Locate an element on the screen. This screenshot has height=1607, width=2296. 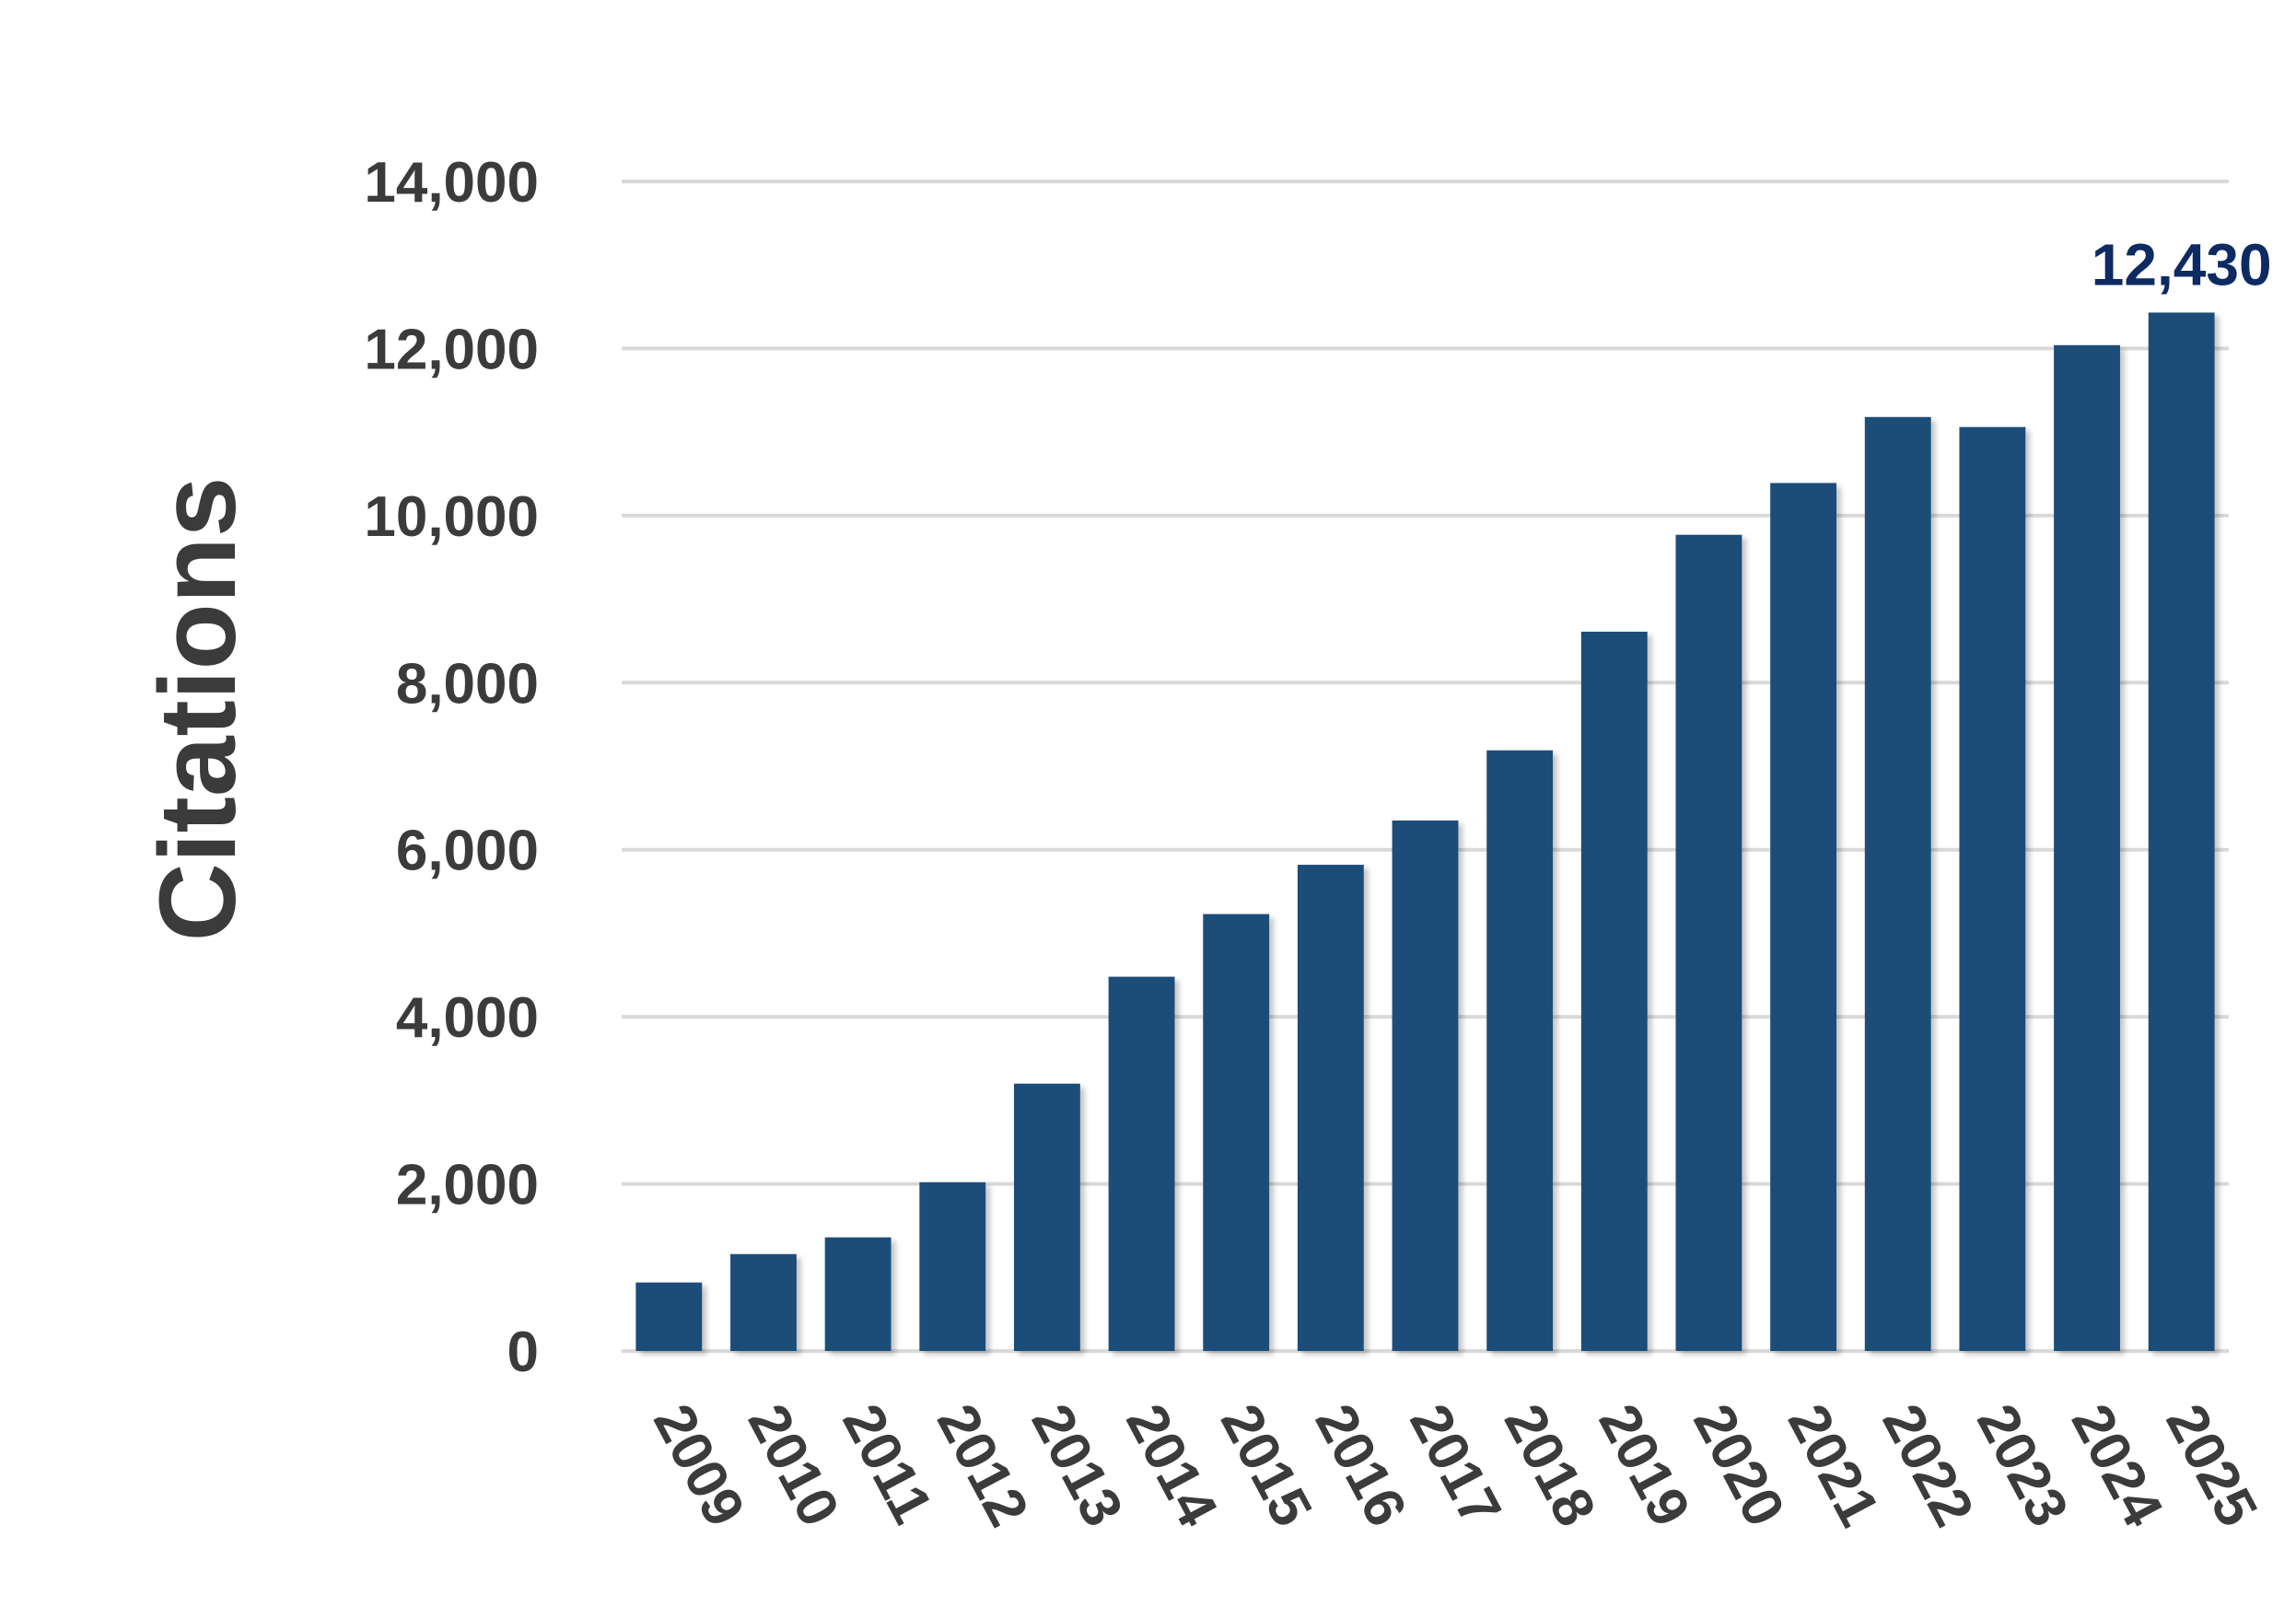
x-tick-label: 2018 is located at coordinates (1550, 1465).